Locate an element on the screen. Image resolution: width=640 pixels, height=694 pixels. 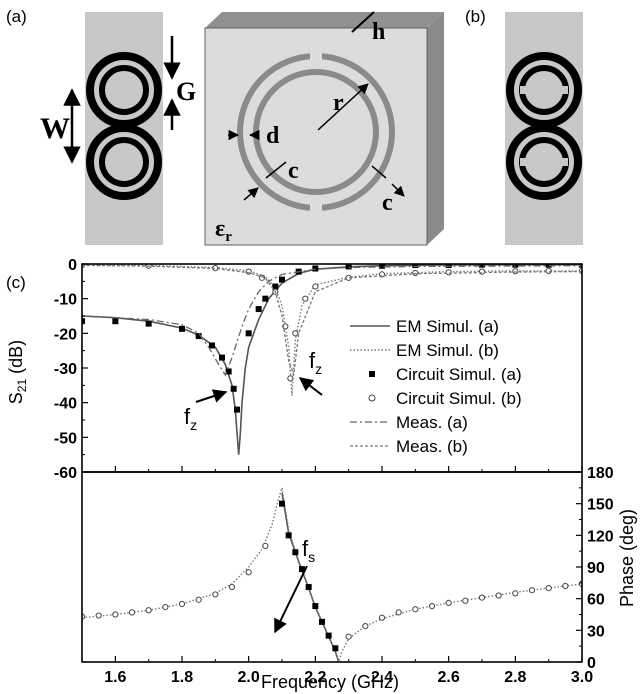
y-tick-label: -30 is located at coordinates (65, 369).